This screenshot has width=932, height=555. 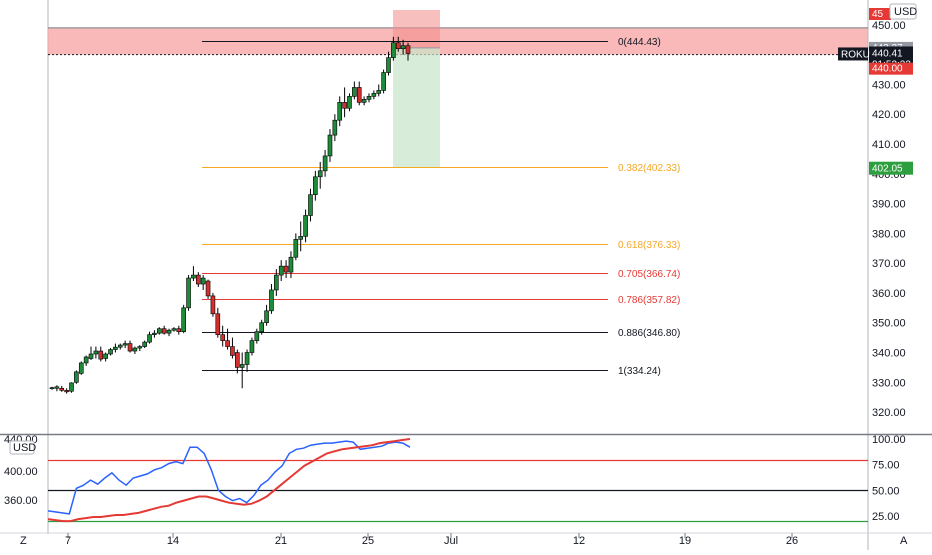 I want to click on currency-button-label: USD, so click(x=905, y=12).